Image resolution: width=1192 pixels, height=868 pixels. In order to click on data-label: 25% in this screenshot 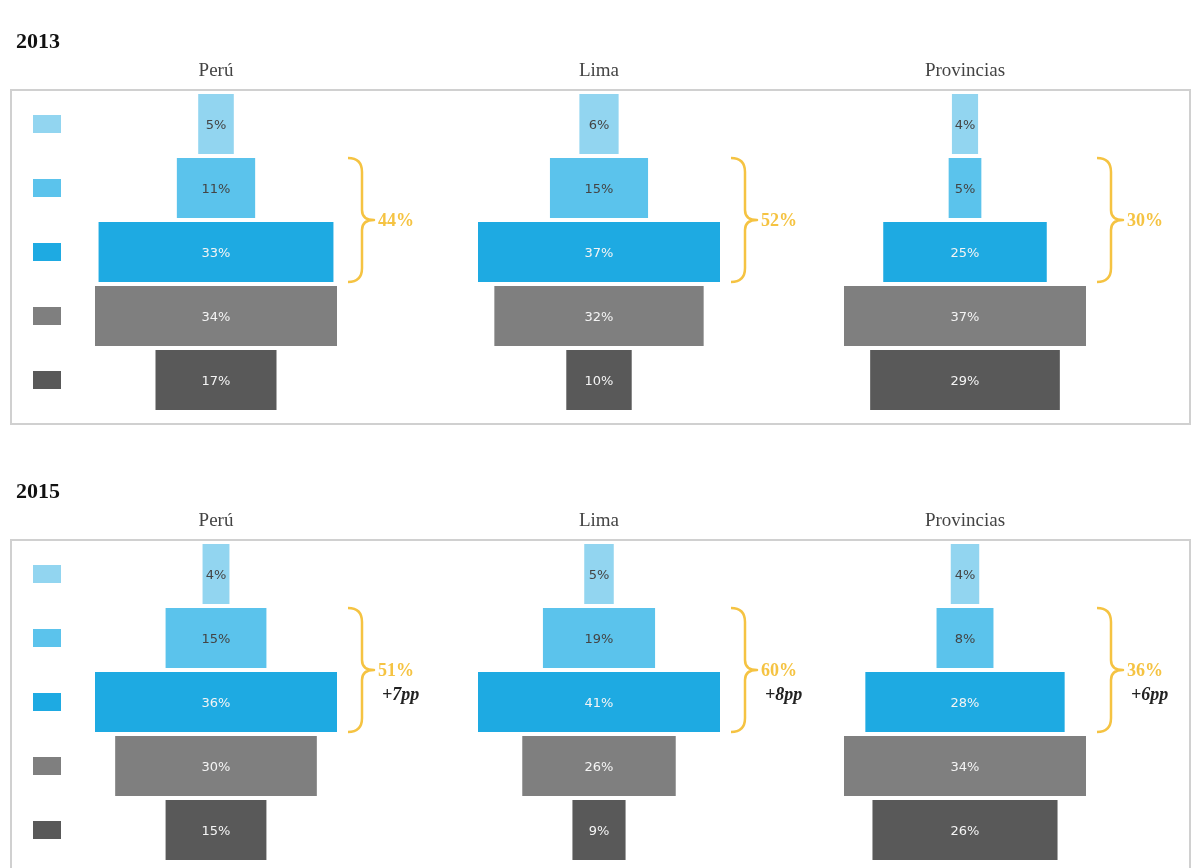, I will do `click(965, 252)`.